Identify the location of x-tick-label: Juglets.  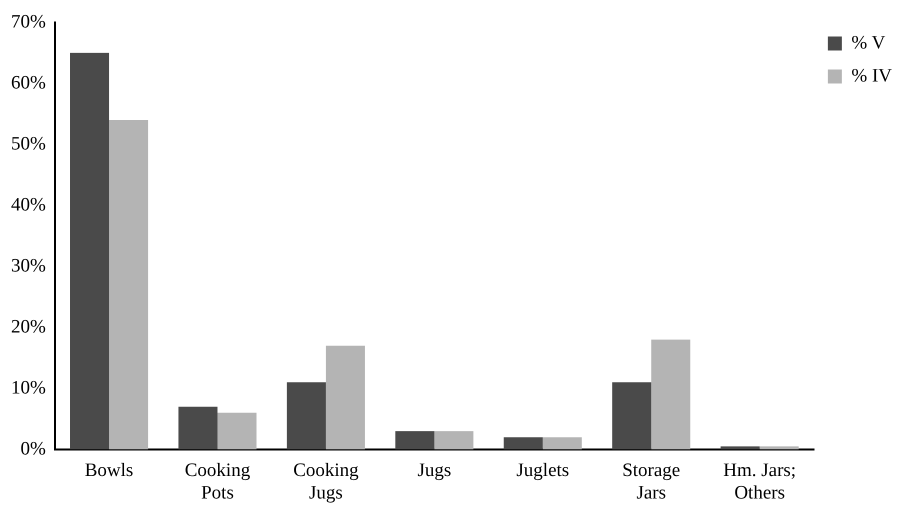
(543, 470).